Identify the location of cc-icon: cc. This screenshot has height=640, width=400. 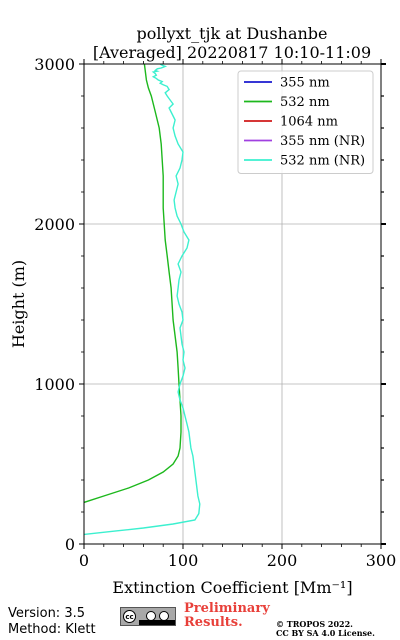
(129, 616).